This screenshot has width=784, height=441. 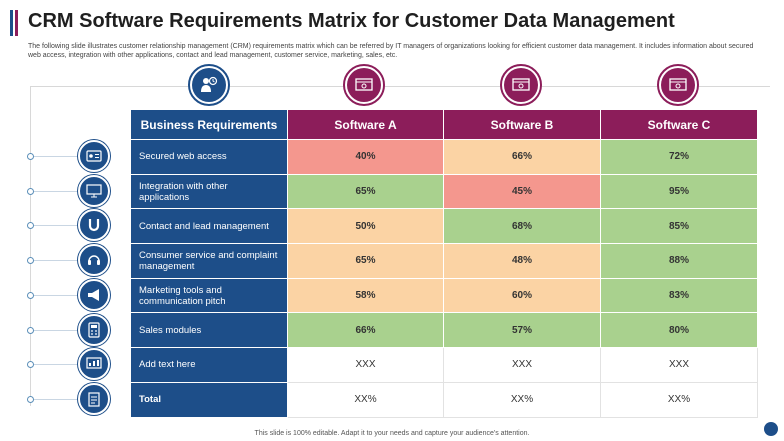 I want to click on cell-software-c: 83%, so click(x=679, y=295).